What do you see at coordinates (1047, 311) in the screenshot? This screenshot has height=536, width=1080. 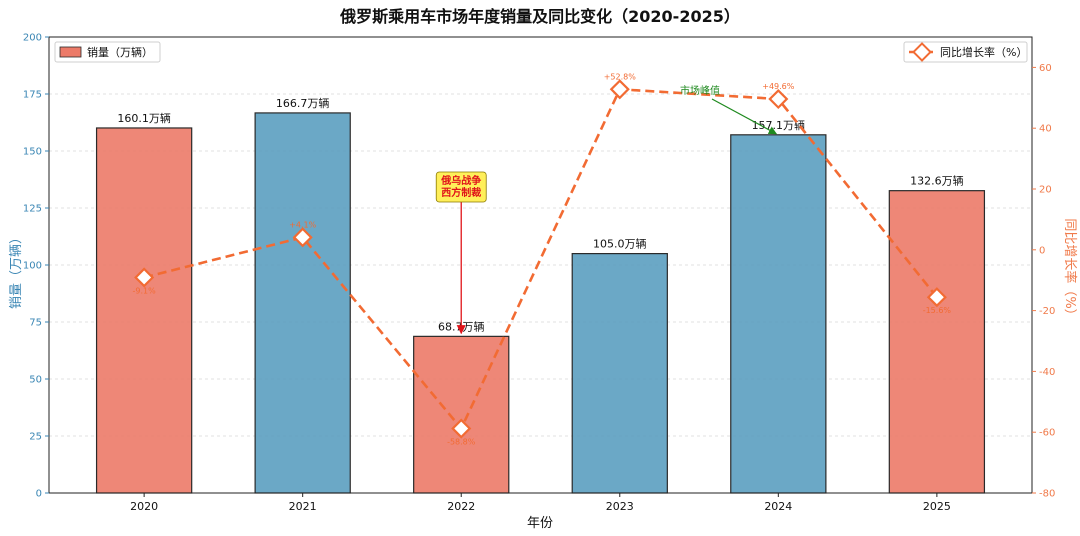 I see `right-tick-label: -20` at bounding box center [1047, 311].